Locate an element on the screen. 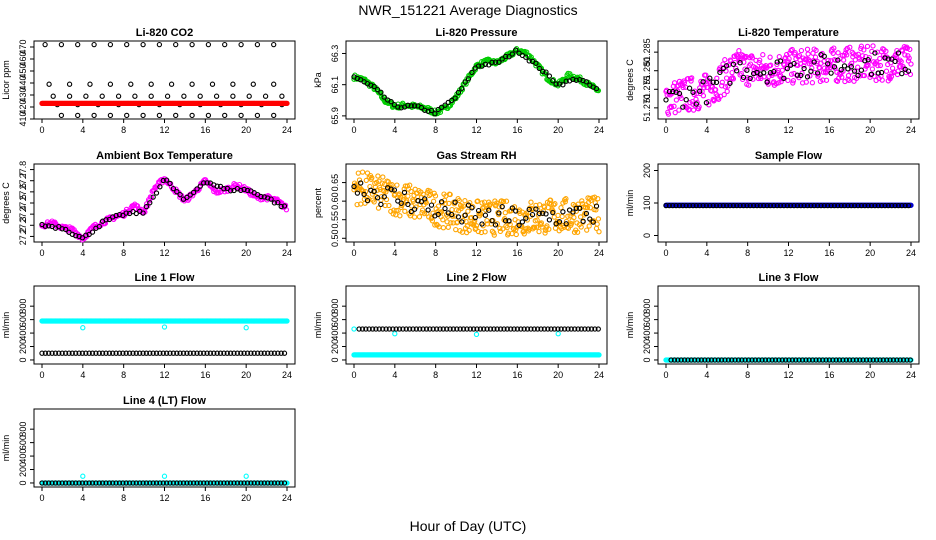 The width and height of the screenshot is (936, 540). x-tick-label: 24 is located at coordinates (911, 130).